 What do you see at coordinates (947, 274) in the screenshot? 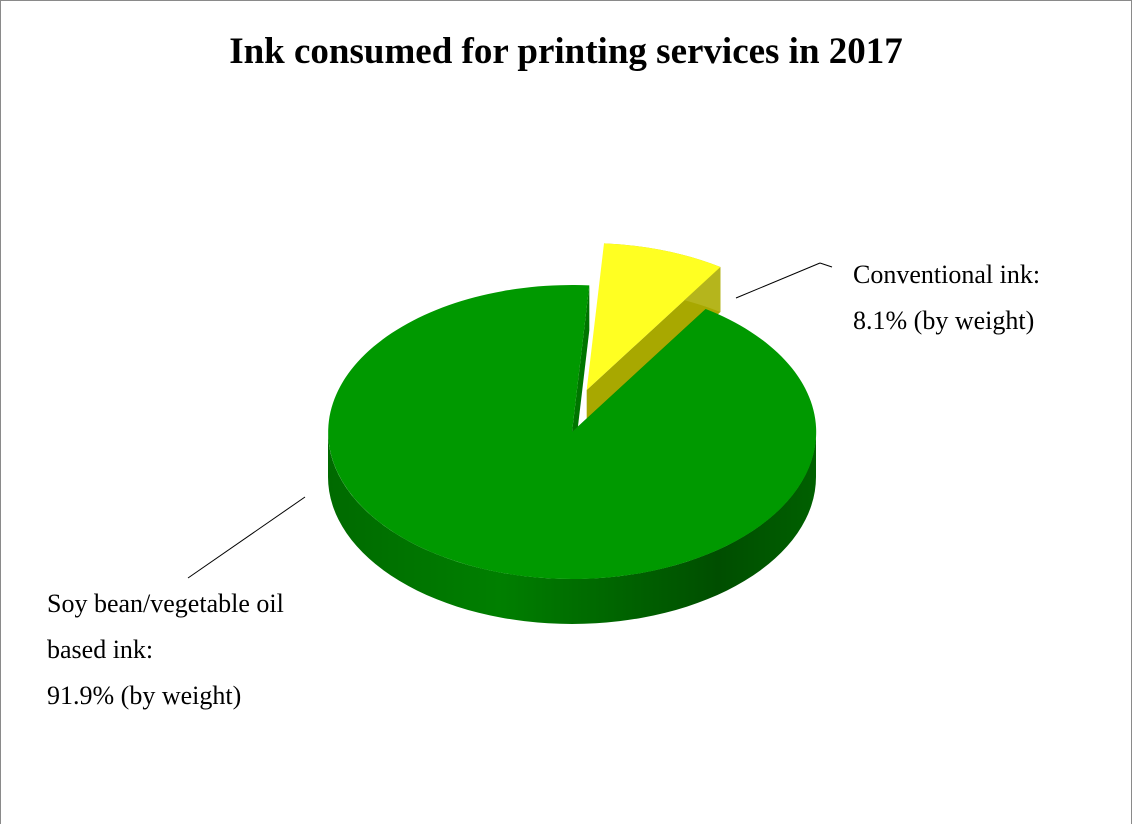
I see `slice-label-conventional-name: Conventional ink:` at bounding box center [947, 274].